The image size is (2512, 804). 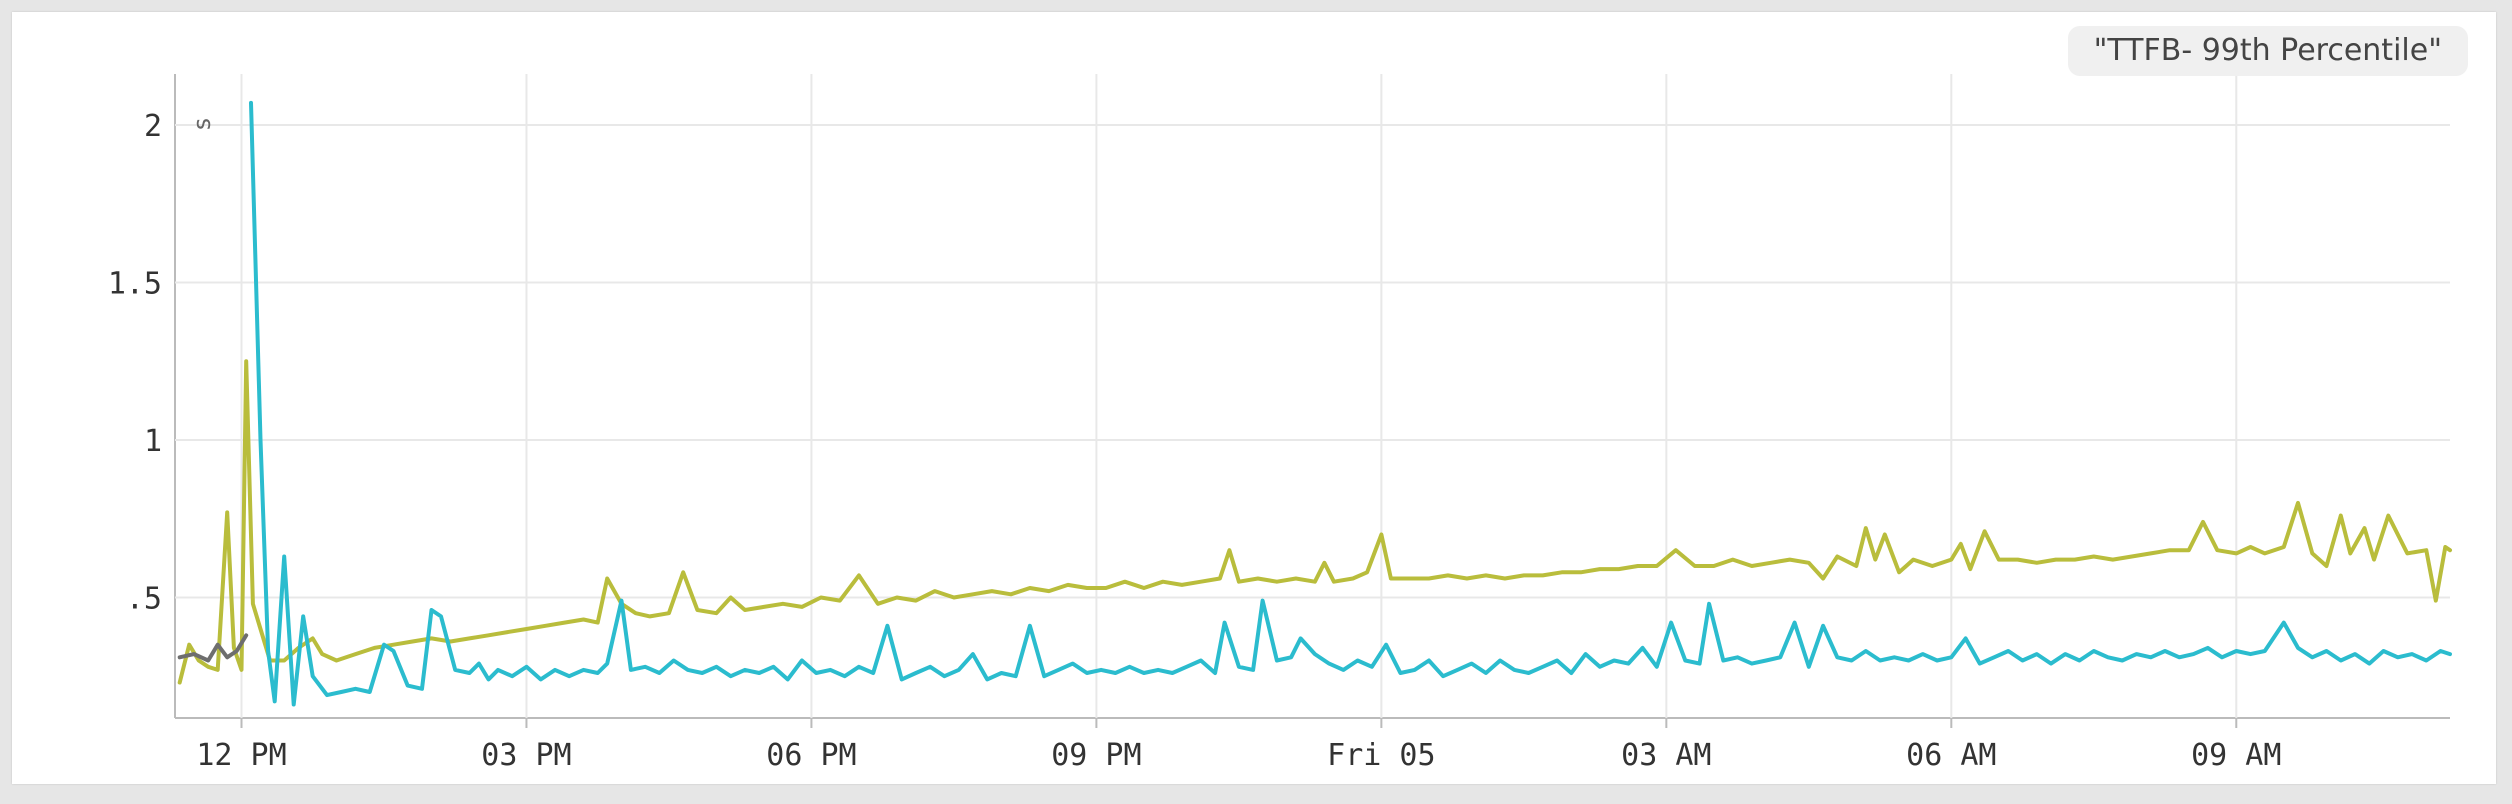 What do you see at coordinates (153, 126) in the screenshot?
I see `y-tick-label: 2` at bounding box center [153, 126].